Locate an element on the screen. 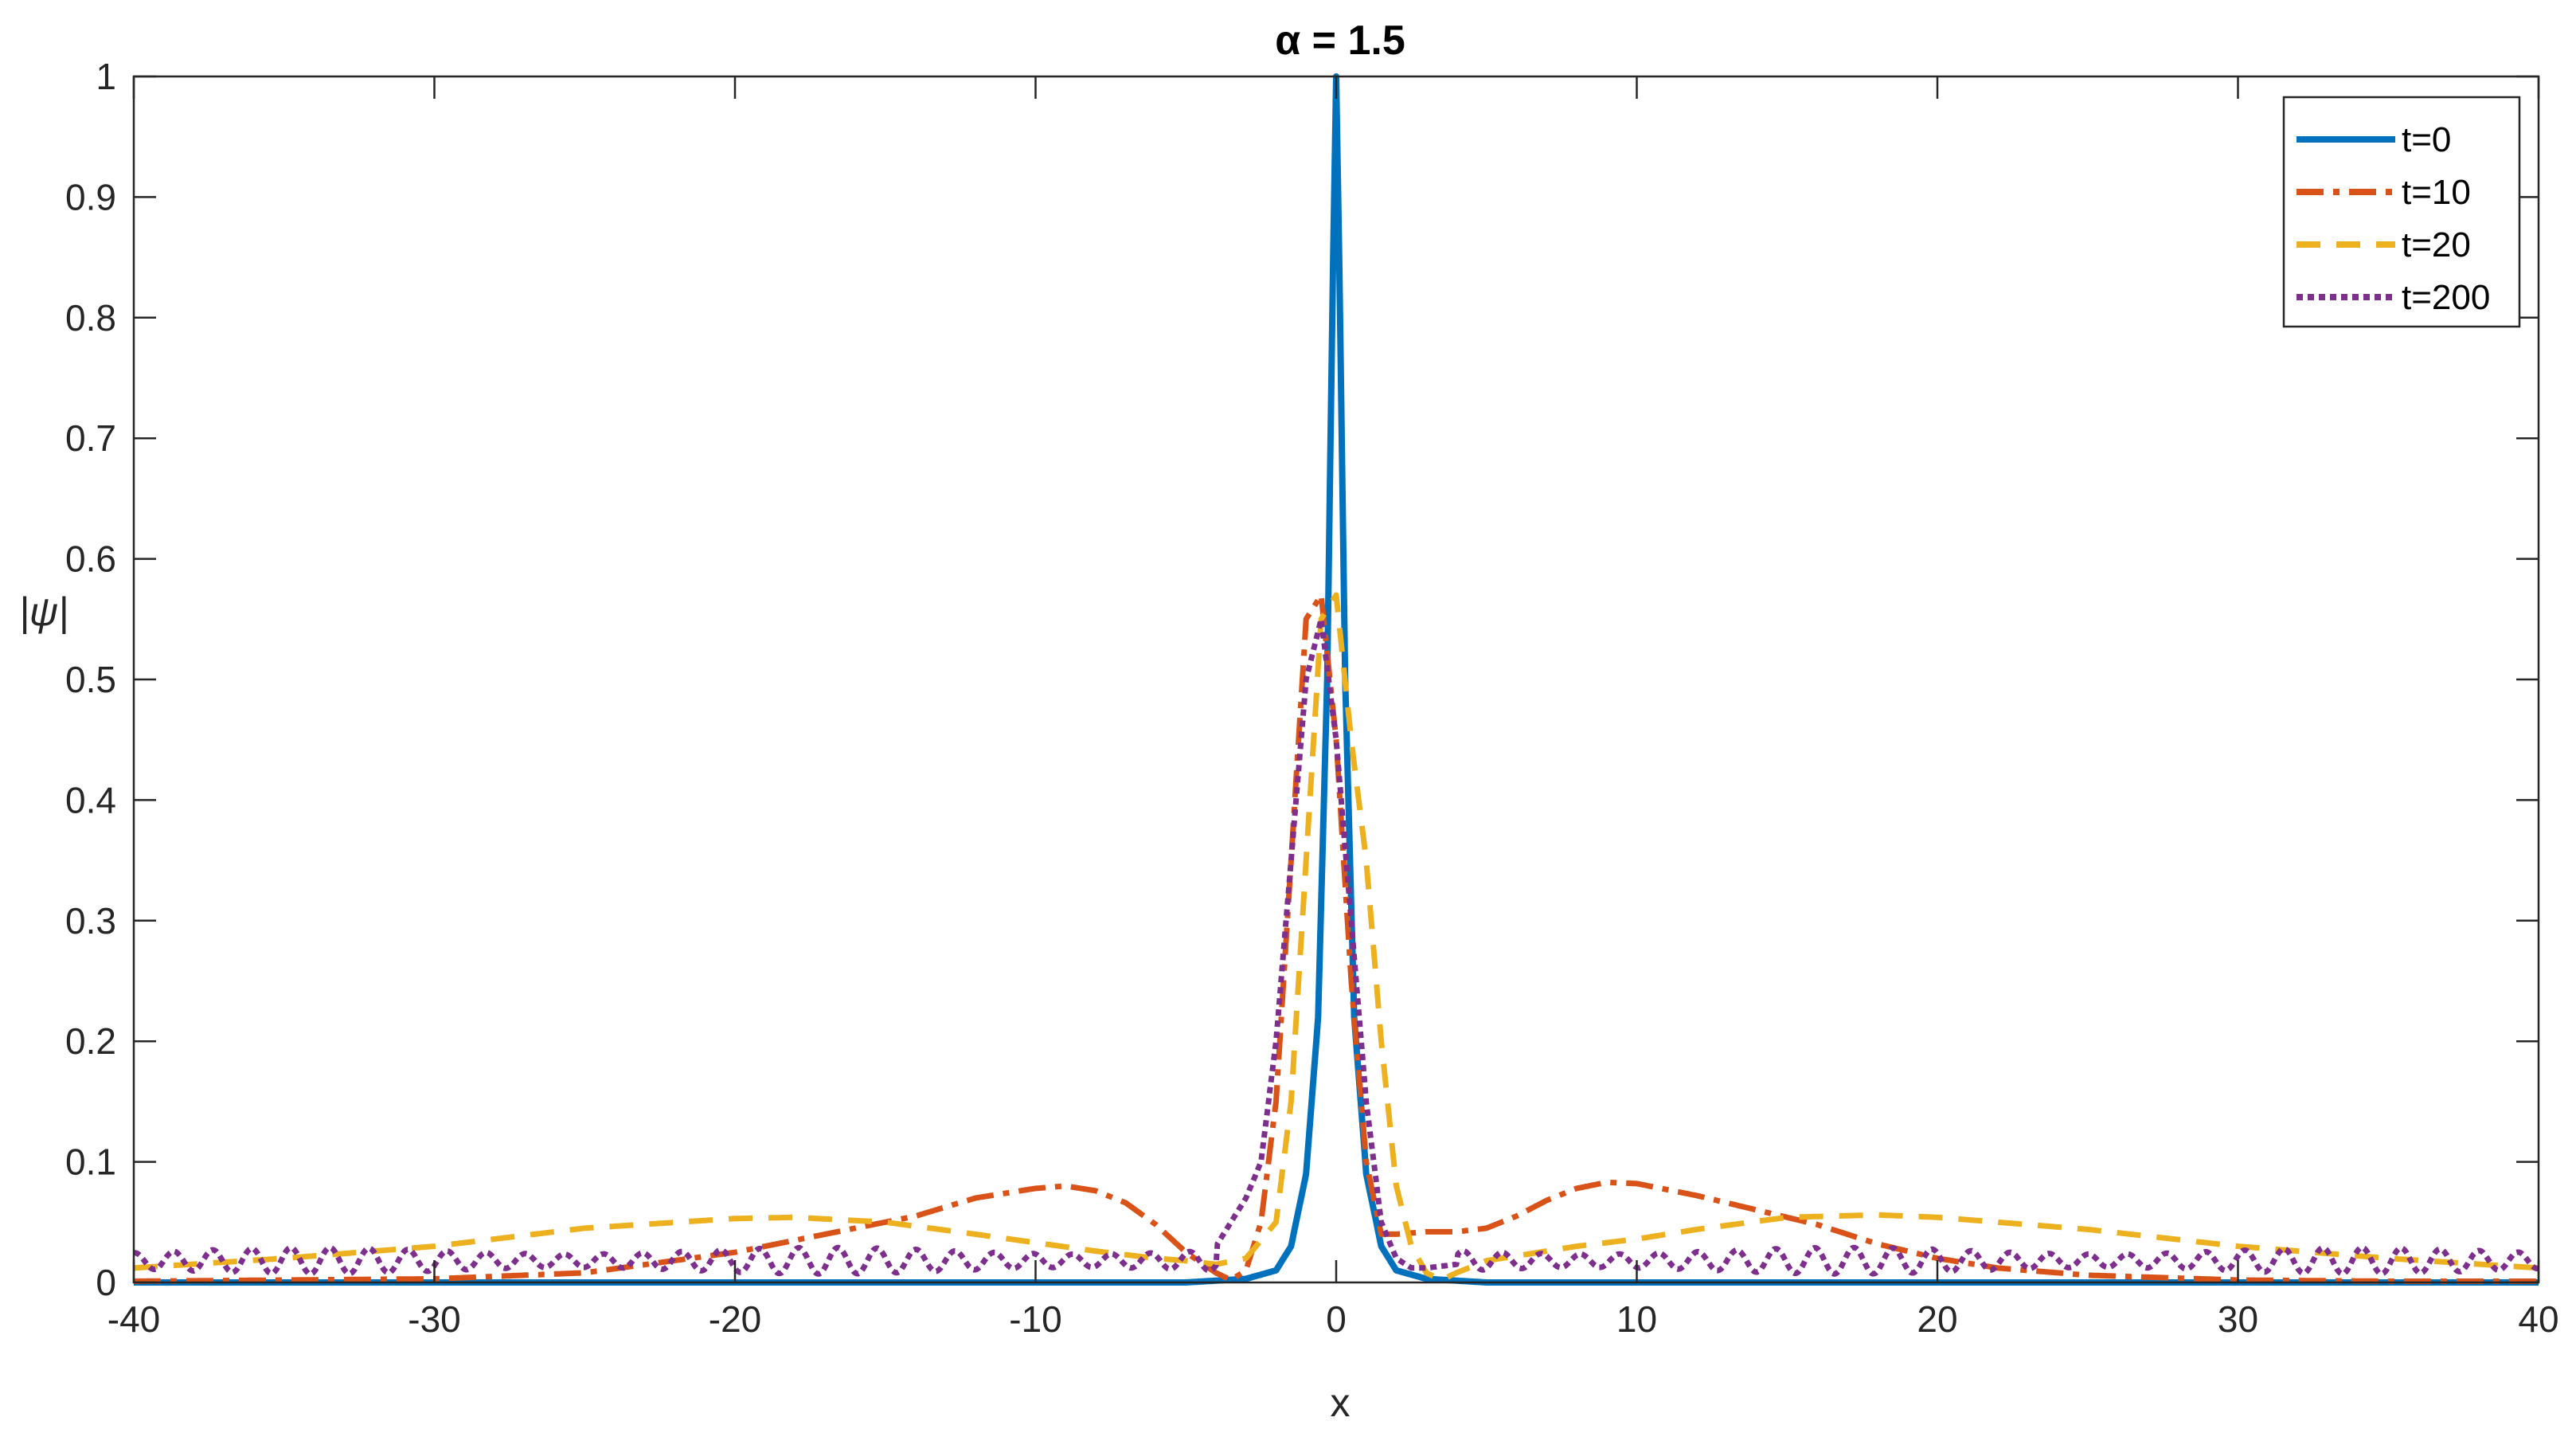 The width and height of the screenshot is (2576, 1433). y-tick-label: 0.8 is located at coordinates (90, 318).